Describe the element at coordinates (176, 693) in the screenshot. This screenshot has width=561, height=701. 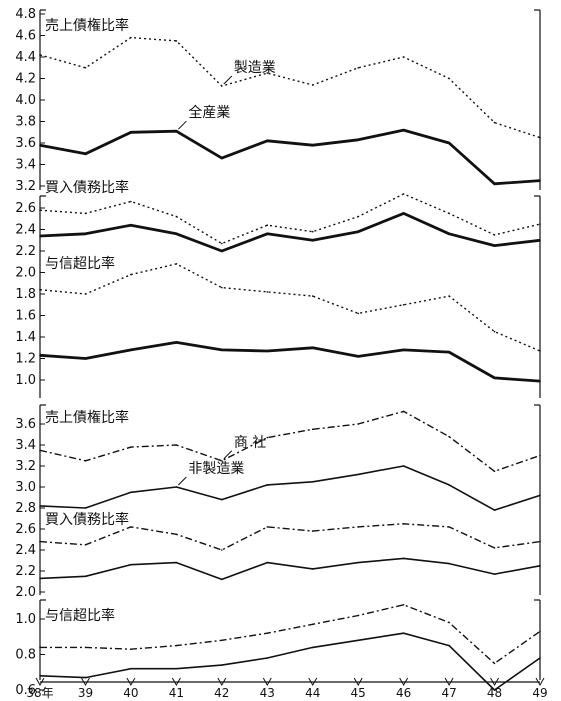
I see `x-axis-tick-label: 41` at that location.